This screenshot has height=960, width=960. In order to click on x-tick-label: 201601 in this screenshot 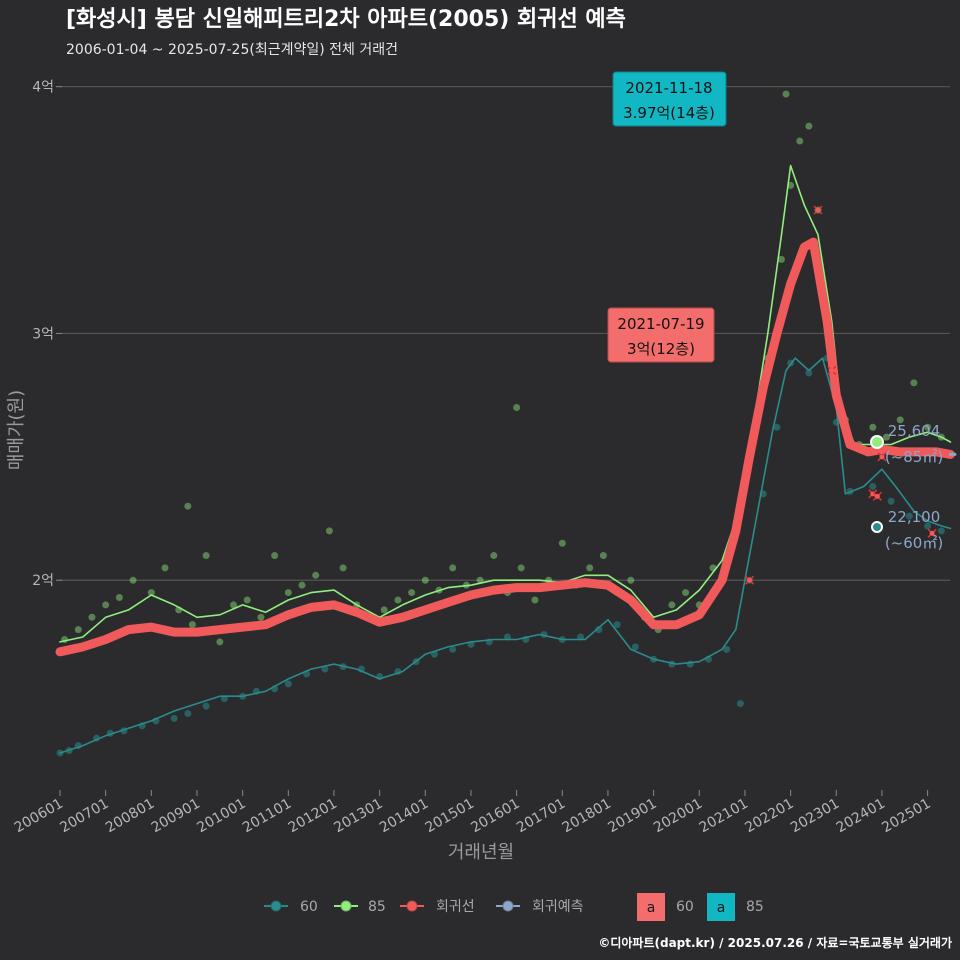, I will do `click(495, 816)`.